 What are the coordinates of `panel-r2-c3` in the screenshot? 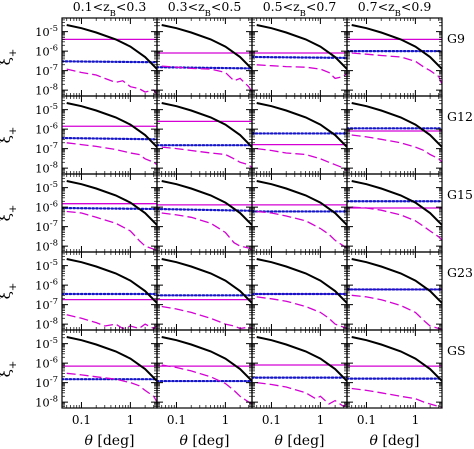 It's located at (299, 135).